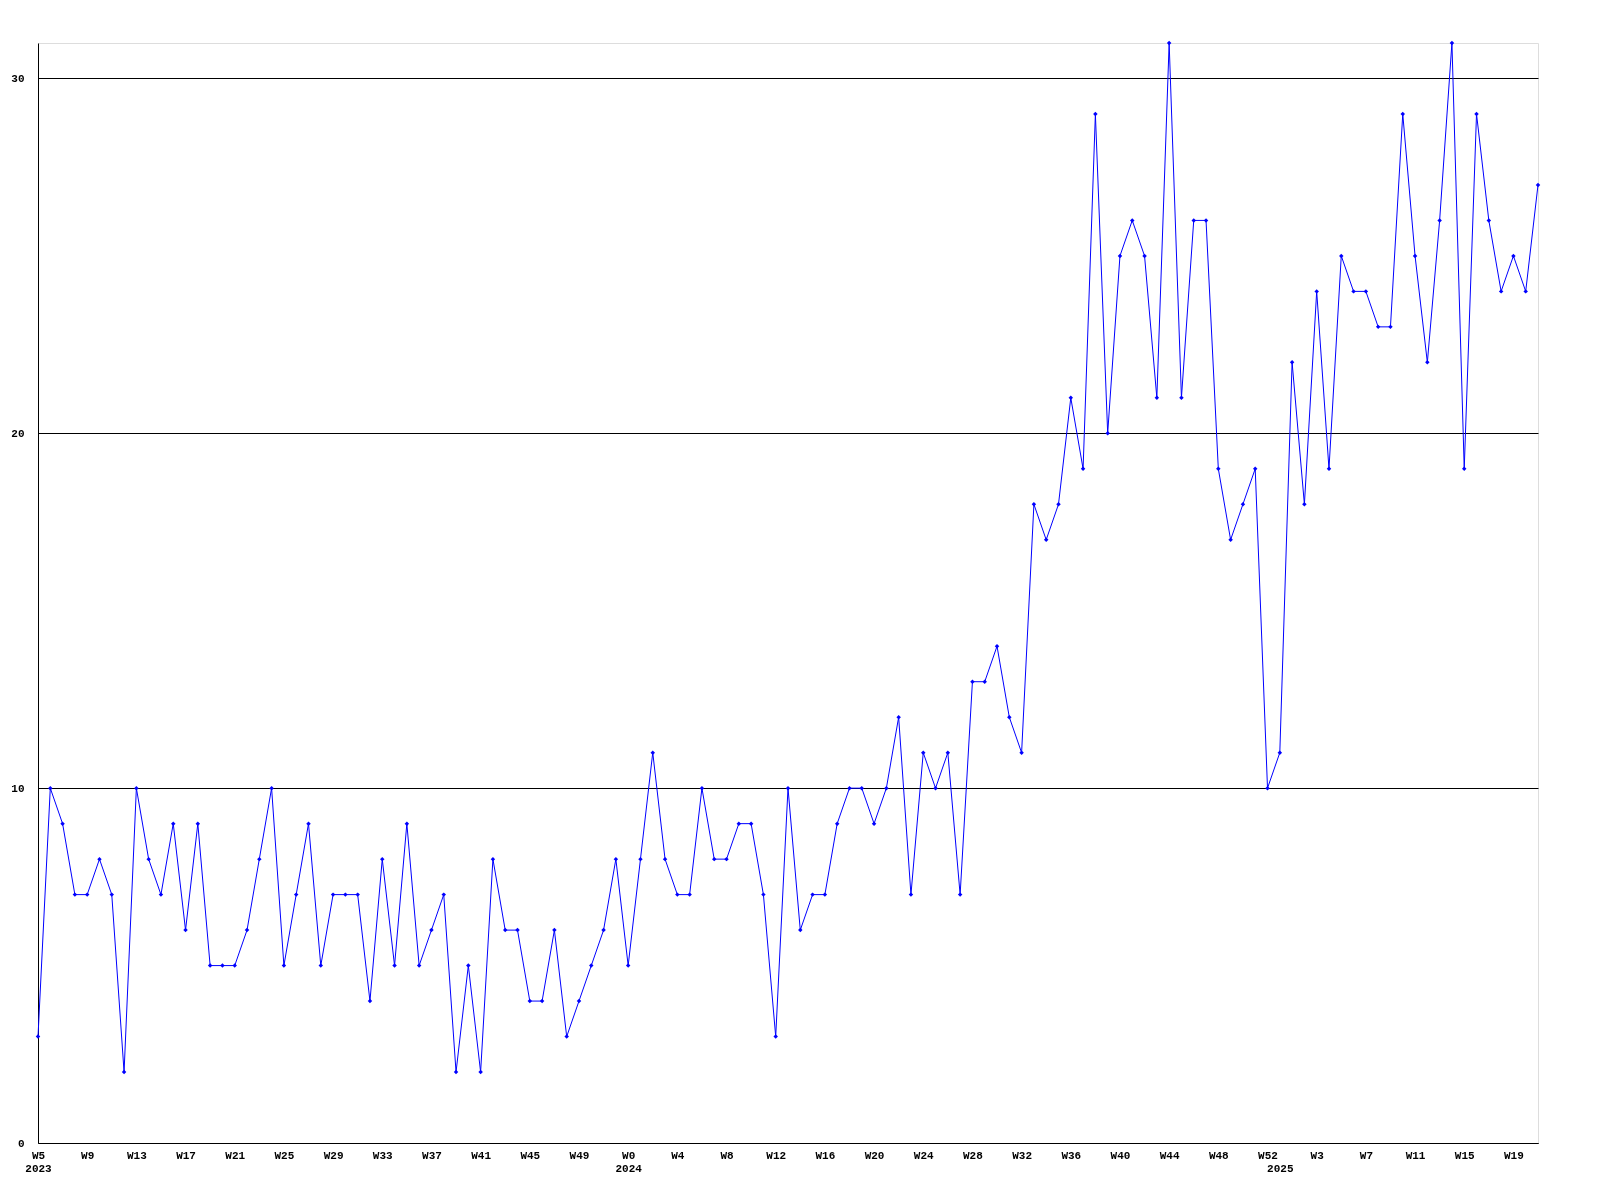 The height and width of the screenshot is (1200, 1600). I want to click on x-tick-label: W28, so click(973, 1155).